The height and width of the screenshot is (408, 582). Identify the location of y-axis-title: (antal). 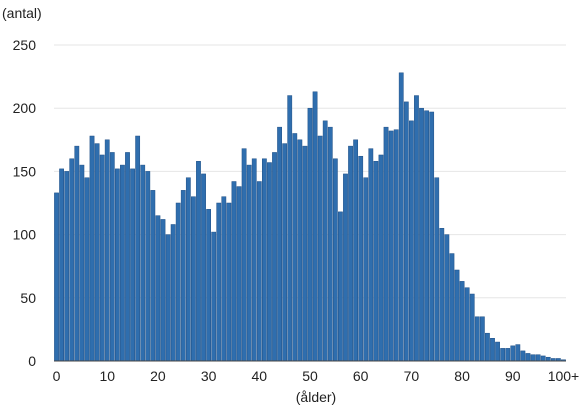
(22, 13).